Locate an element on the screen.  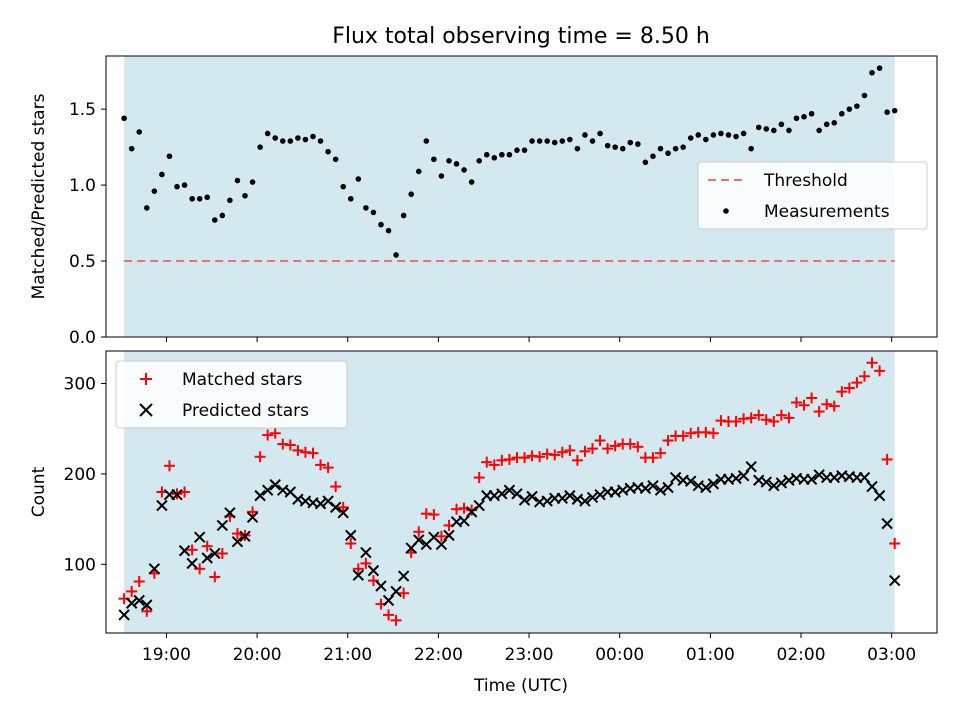
x-tick-label: 03:00 is located at coordinates (891, 655).